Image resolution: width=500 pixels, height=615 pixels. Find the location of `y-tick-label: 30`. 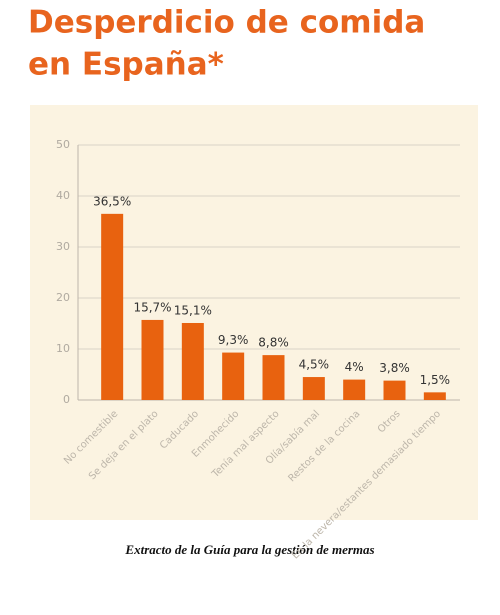

y-tick-label: 30 is located at coordinates (63, 246).